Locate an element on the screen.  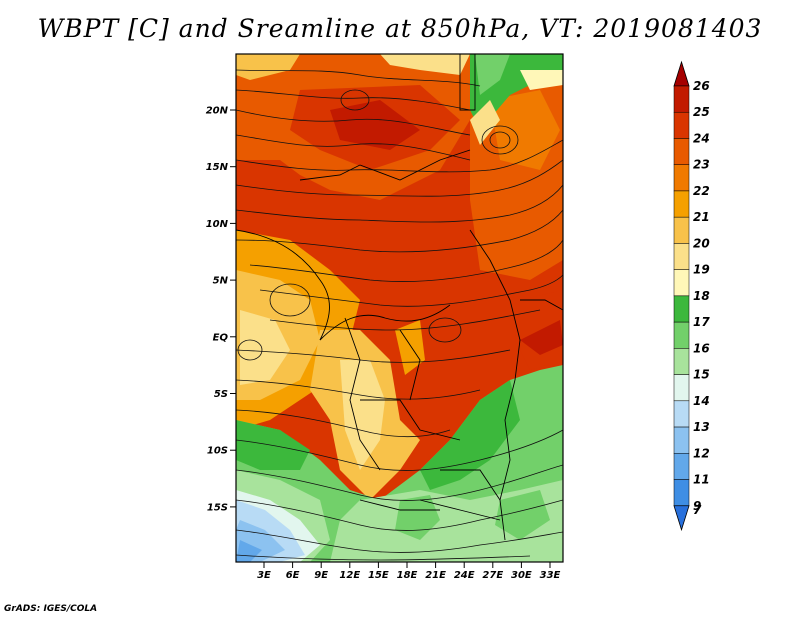
colorbar-label: 17 is located at coordinates (701, 322).